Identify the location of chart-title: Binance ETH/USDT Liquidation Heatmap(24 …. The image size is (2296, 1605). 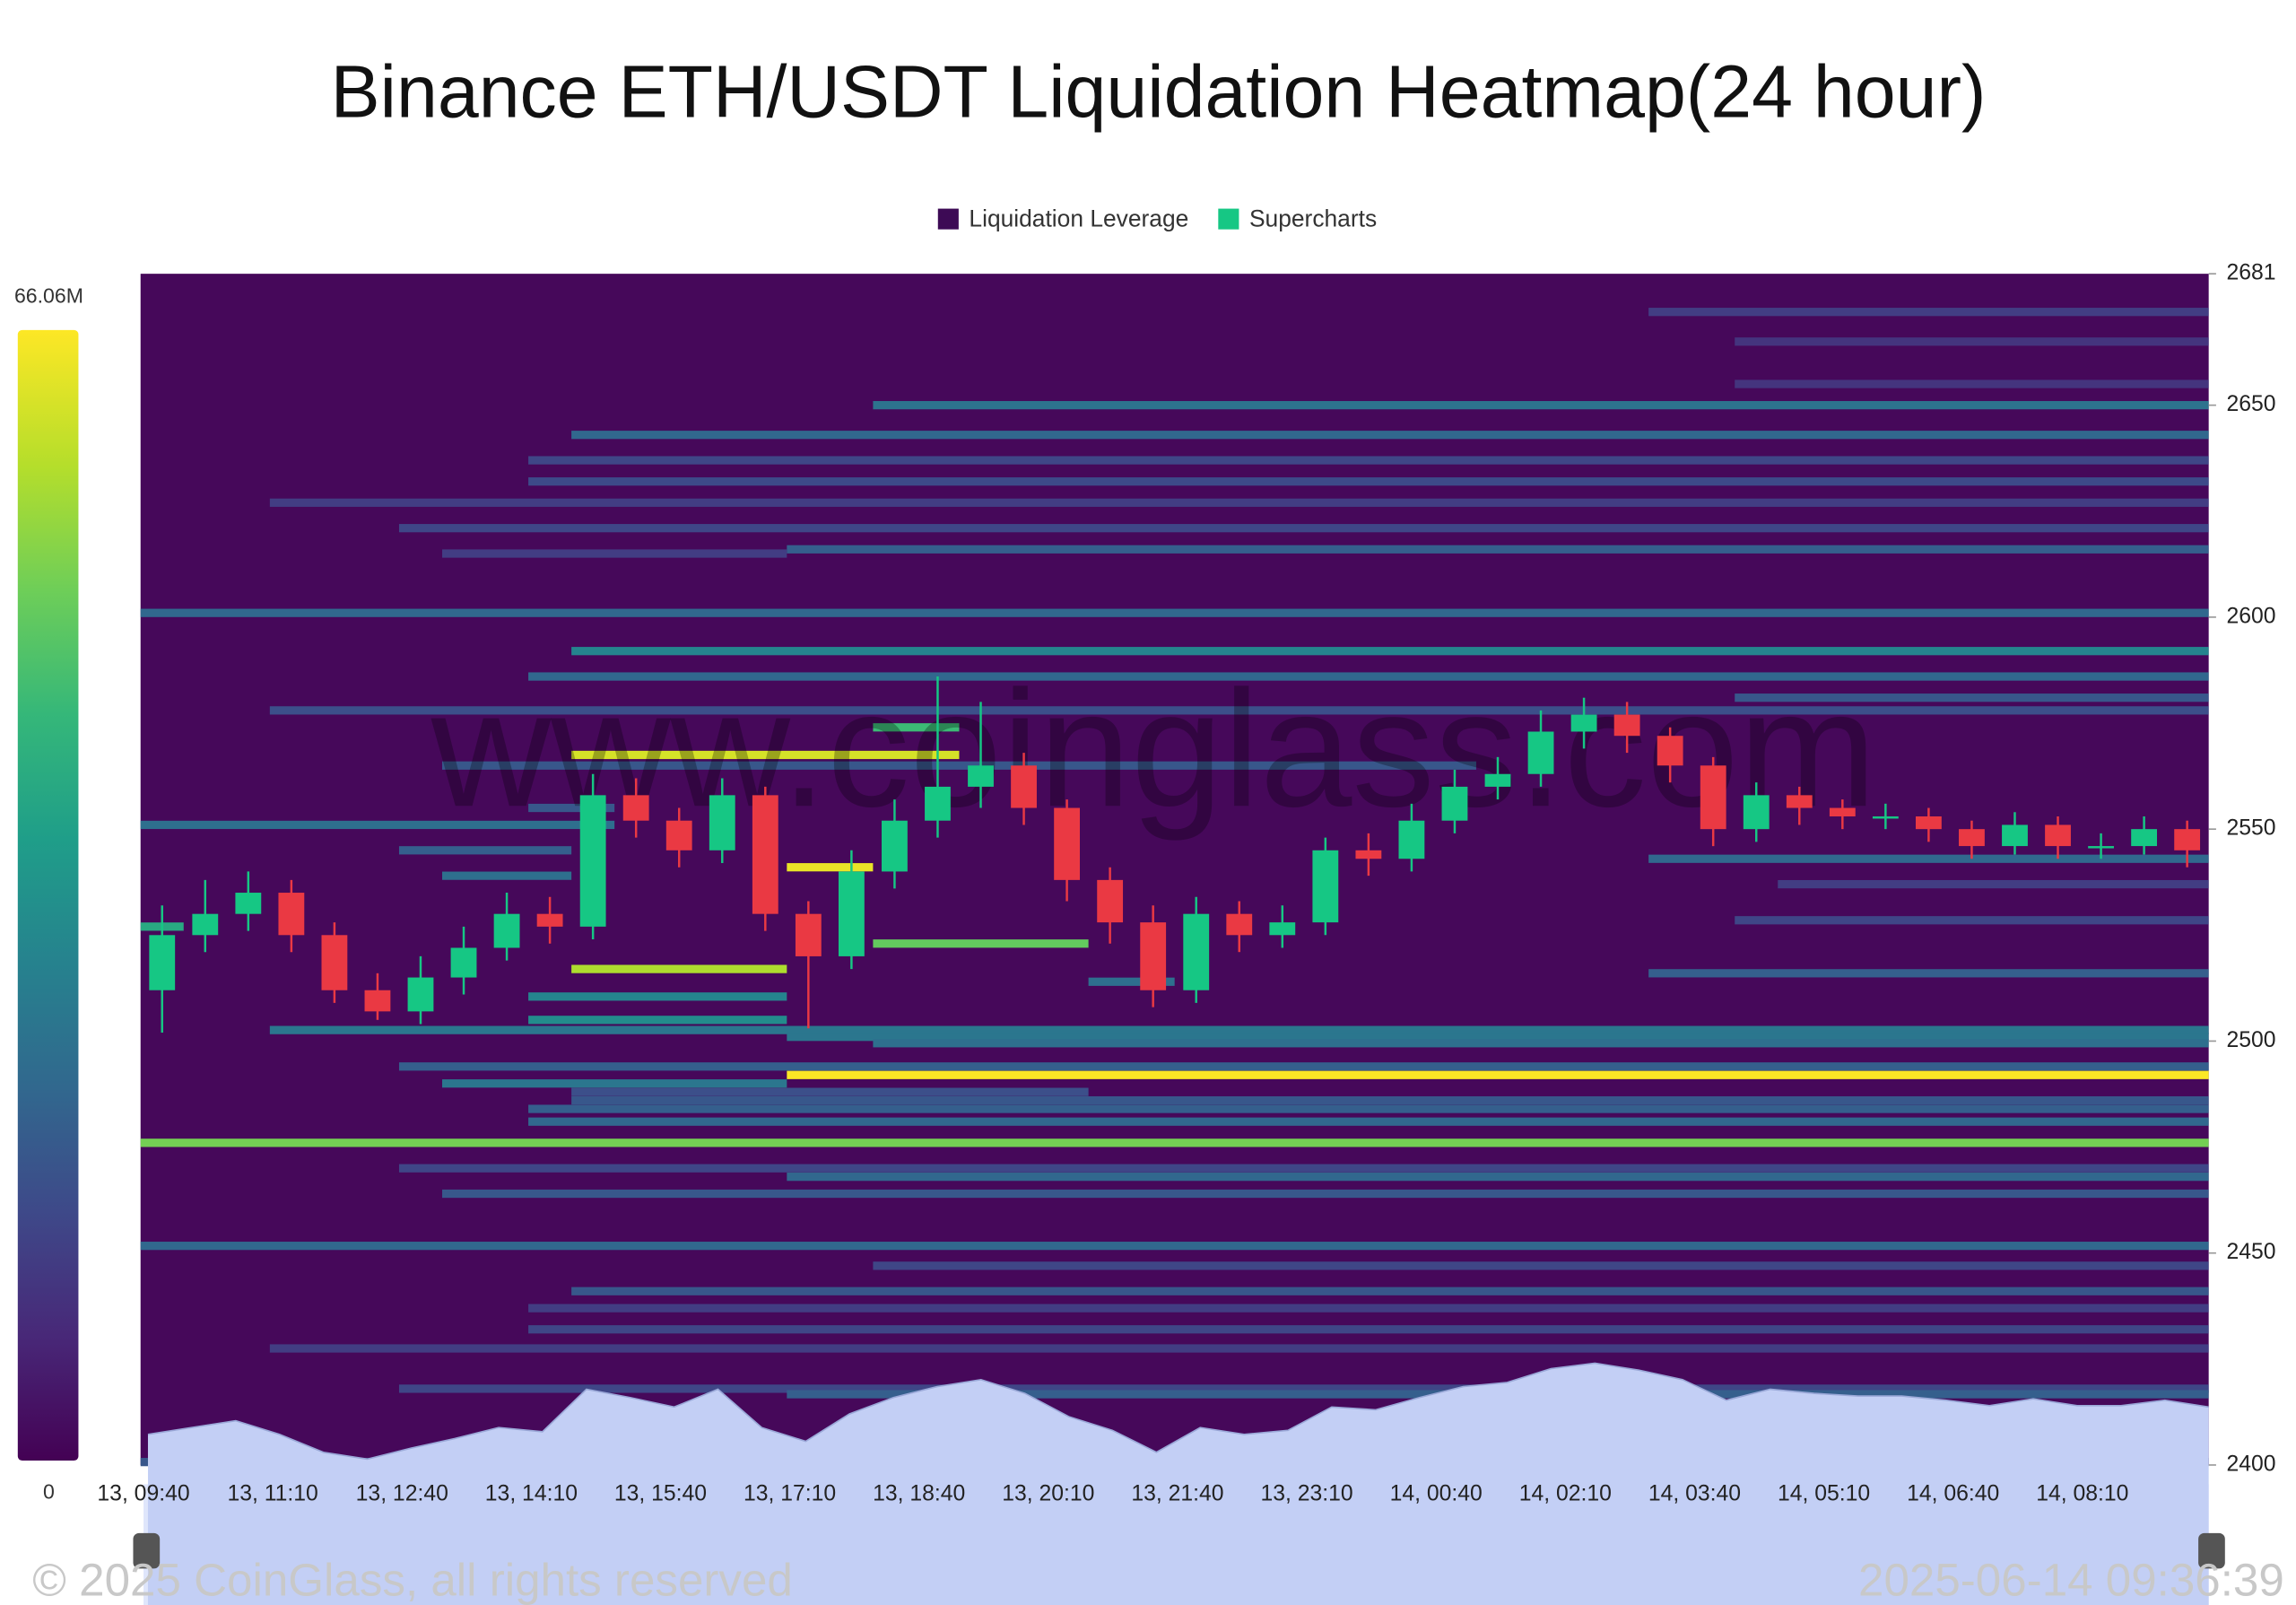
(1159, 92).